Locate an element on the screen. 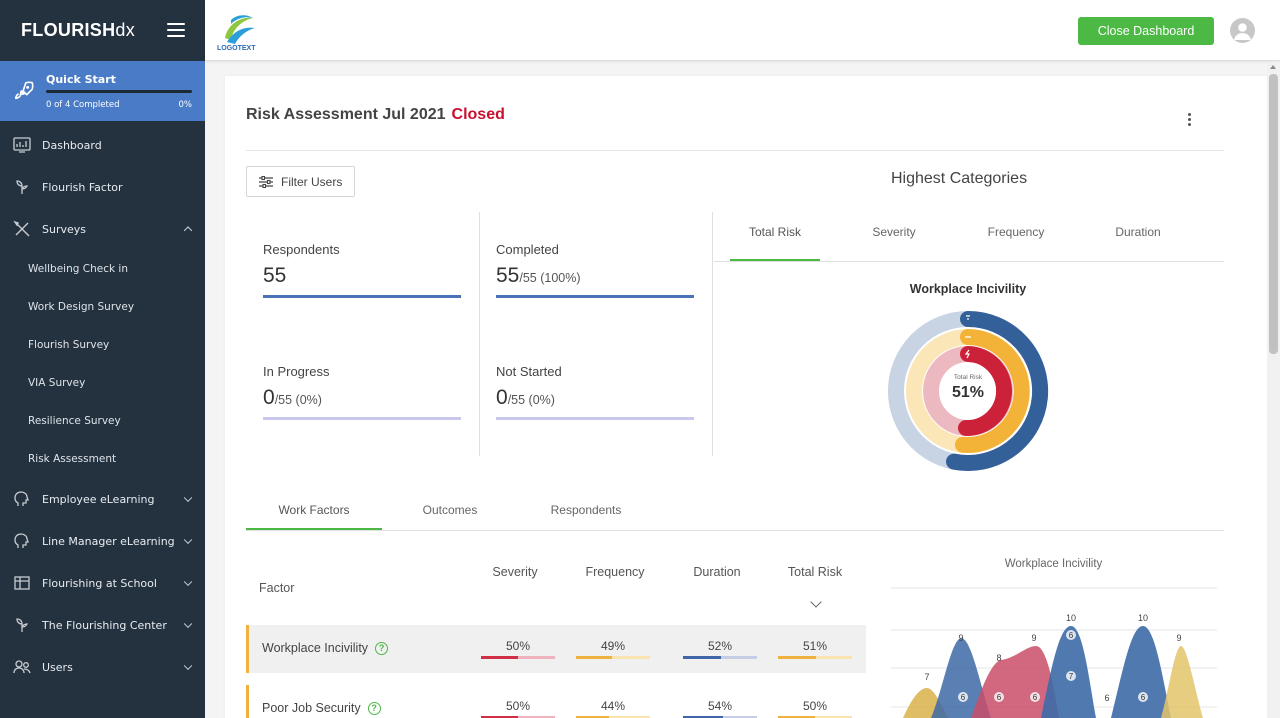  stat-number: 55 is located at coordinates (508, 275).